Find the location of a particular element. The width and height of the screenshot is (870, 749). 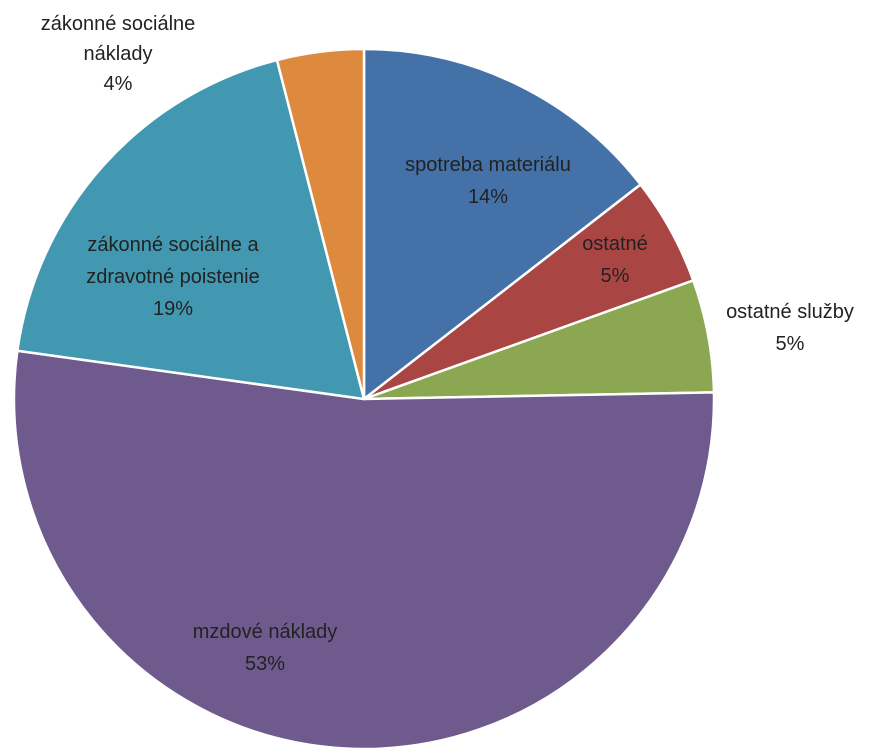

slice-label-line: náklady is located at coordinates (118, 54).